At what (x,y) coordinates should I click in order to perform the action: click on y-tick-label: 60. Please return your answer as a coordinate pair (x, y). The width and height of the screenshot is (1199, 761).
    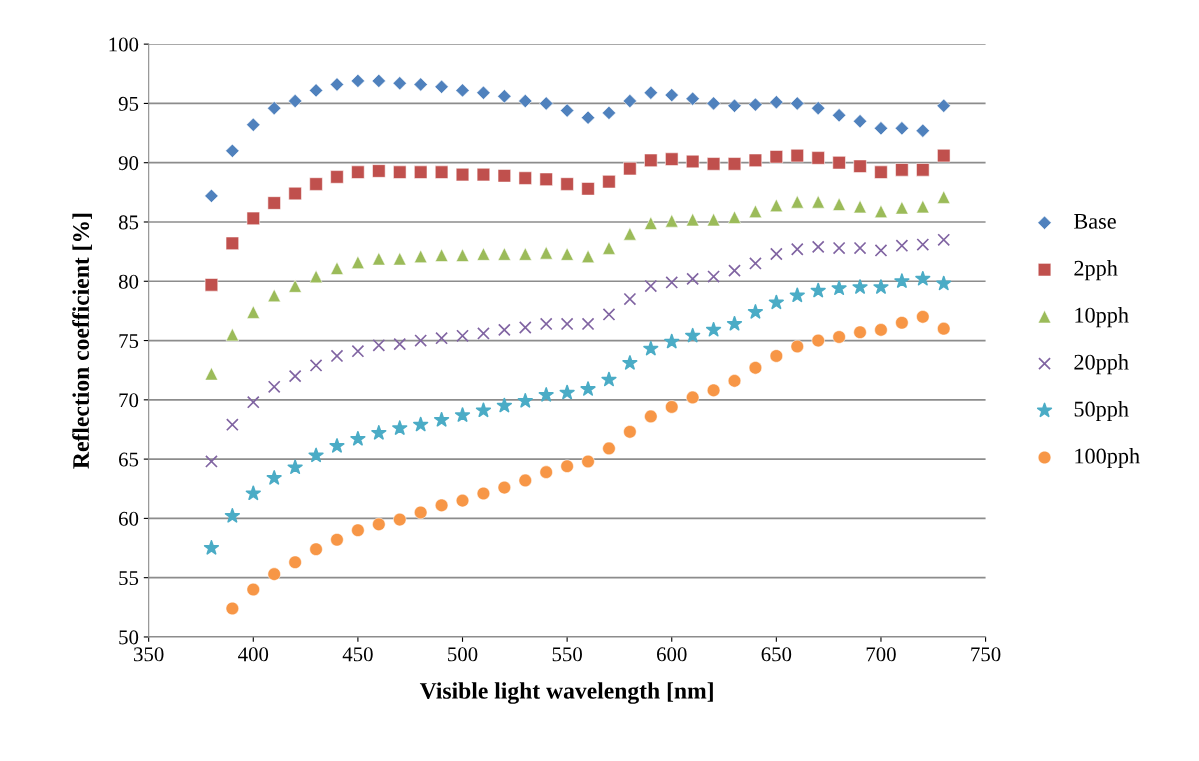
    Looking at the image, I should click on (129, 518).